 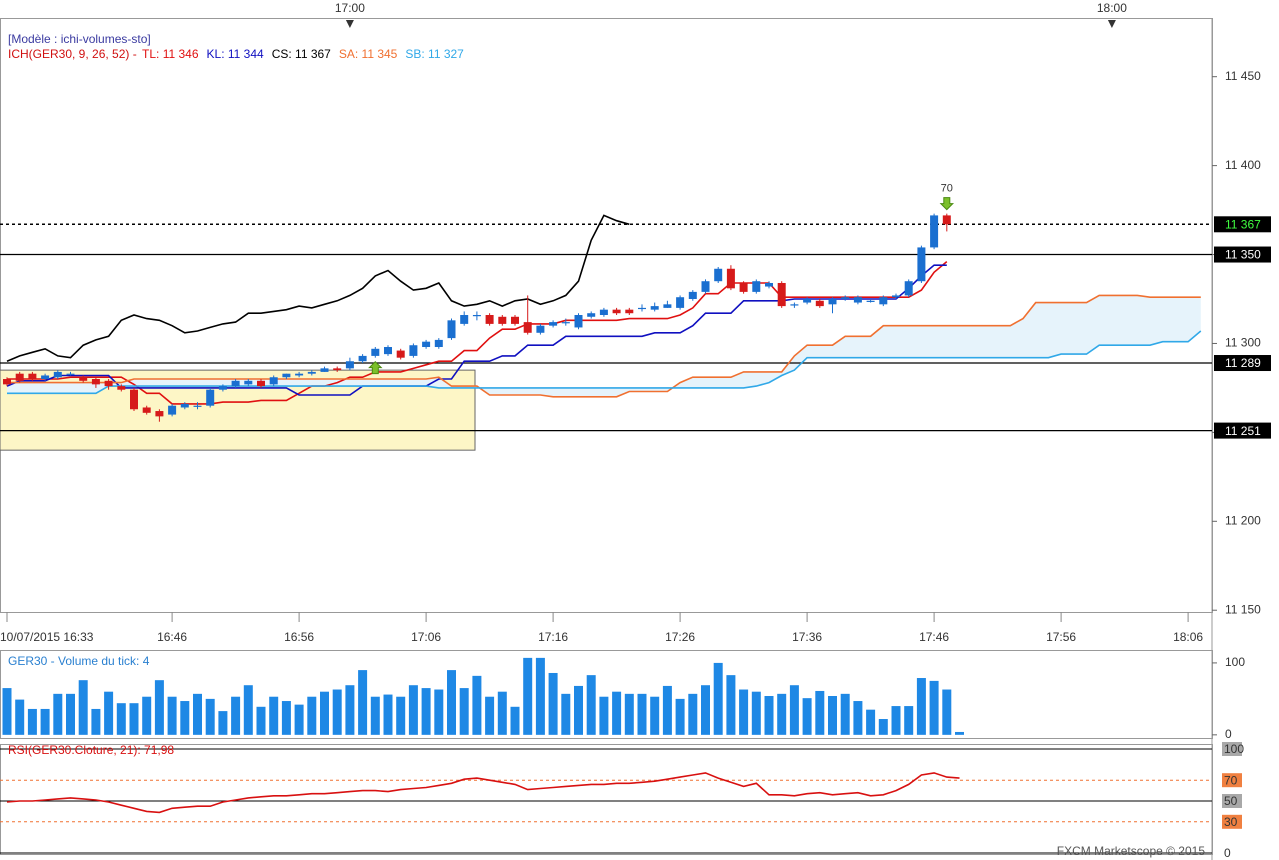 I want to click on x-tick-label: 17:06, so click(x=426, y=637).